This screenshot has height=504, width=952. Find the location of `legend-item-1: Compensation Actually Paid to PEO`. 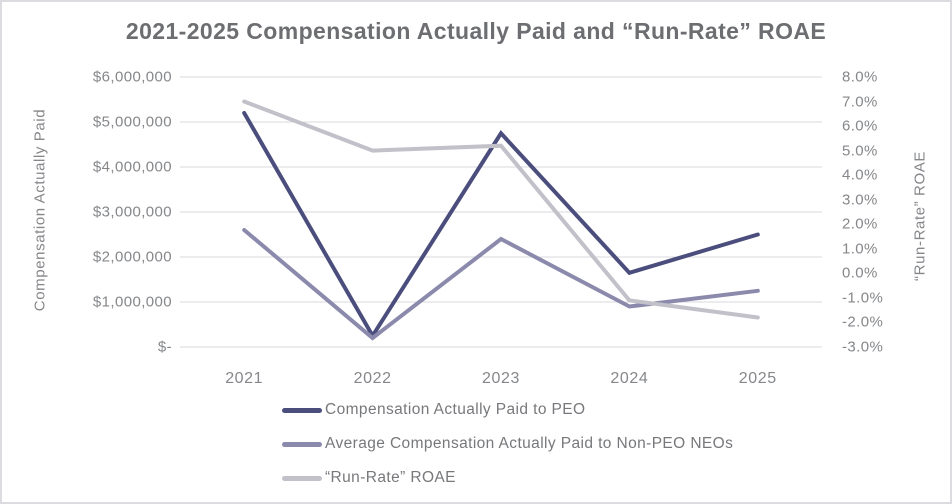

legend-item-1: Compensation Actually Paid to PEO is located at coordinates (507, 410).